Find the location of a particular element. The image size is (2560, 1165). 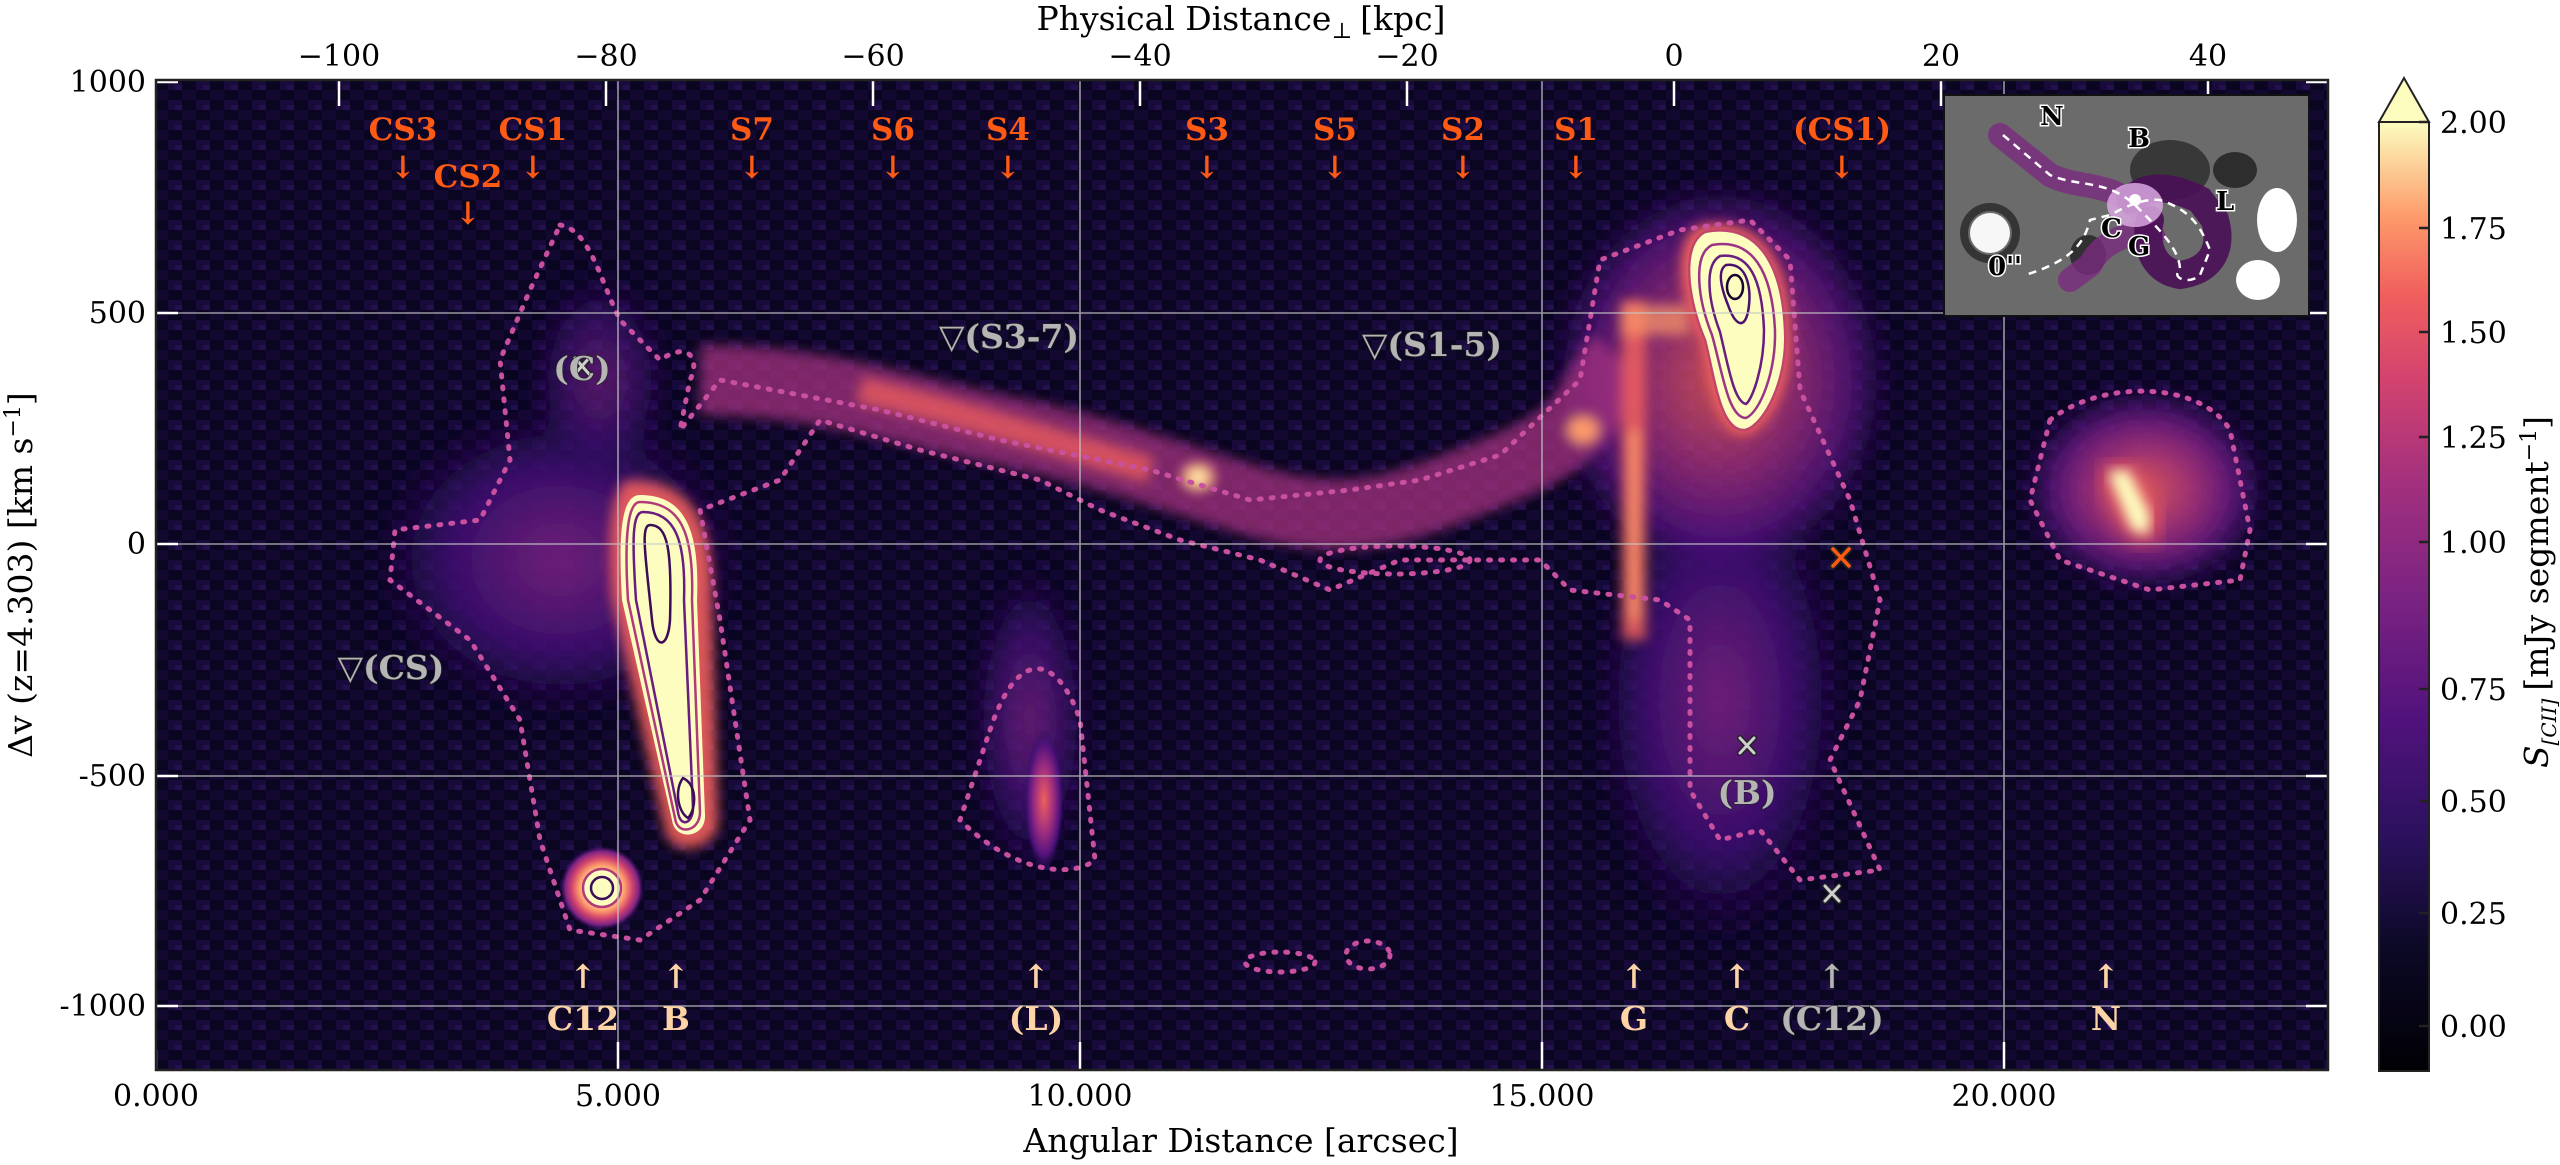

marker-C is located at coordinates (582, 366).